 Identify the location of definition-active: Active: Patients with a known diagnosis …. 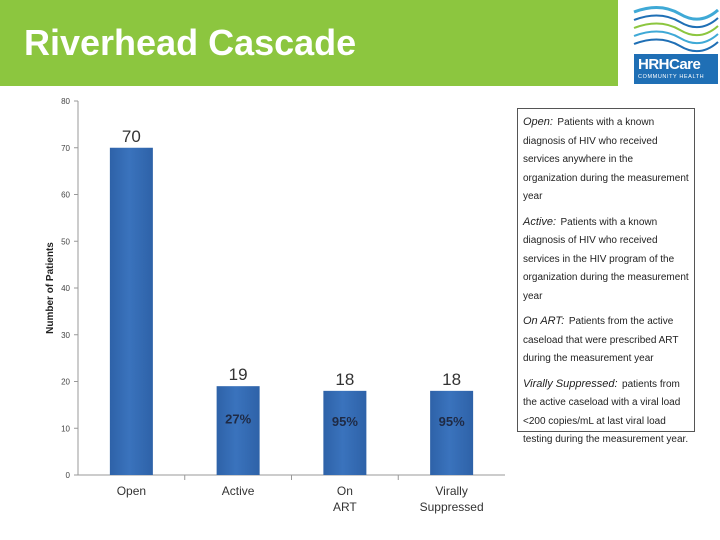
(606, 258).